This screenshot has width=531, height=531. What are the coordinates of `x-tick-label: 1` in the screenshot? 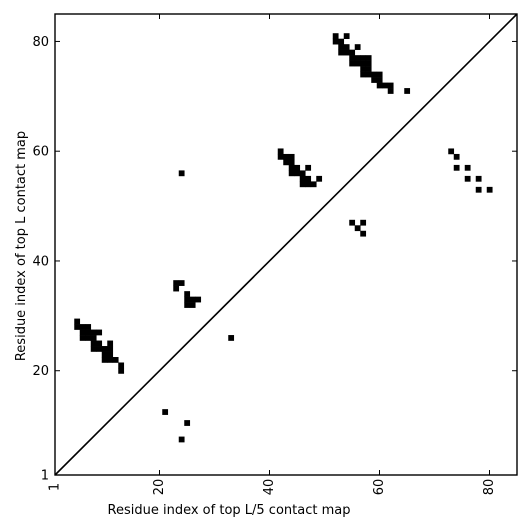 It's located at (55, 487).